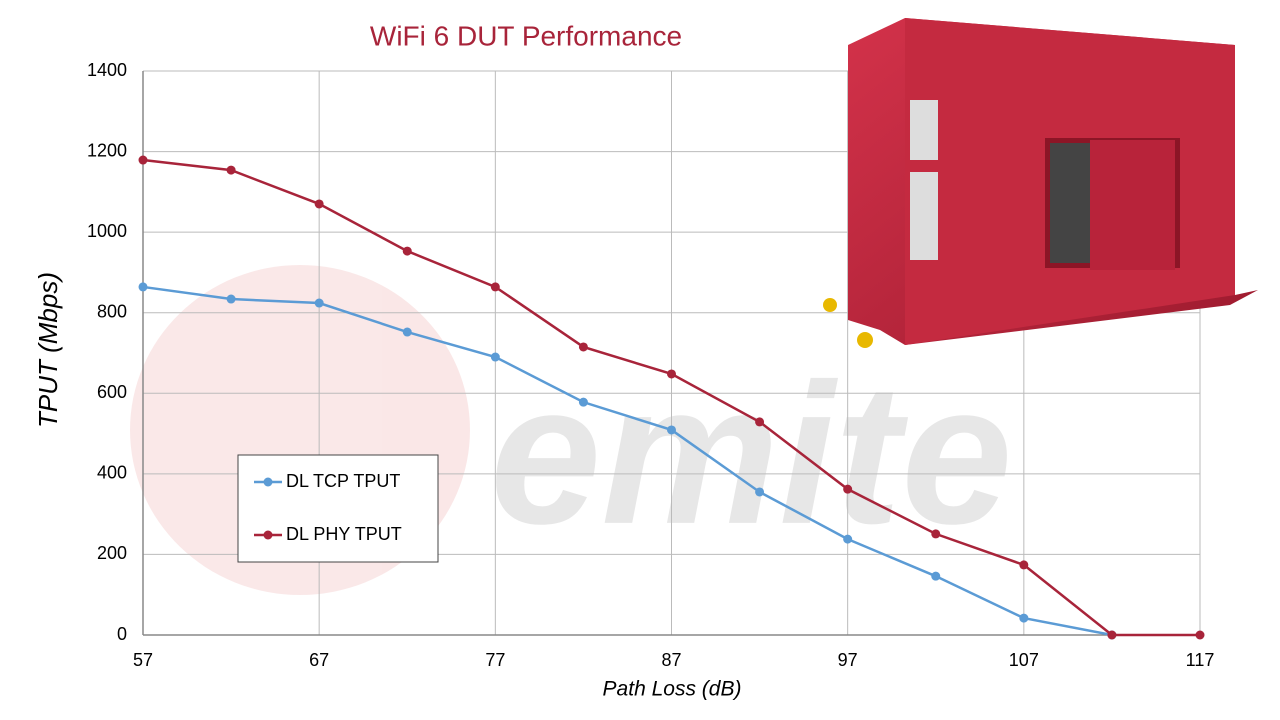  I want to click on y-axis-title: TPUT (Mbps), so click(48, 350).